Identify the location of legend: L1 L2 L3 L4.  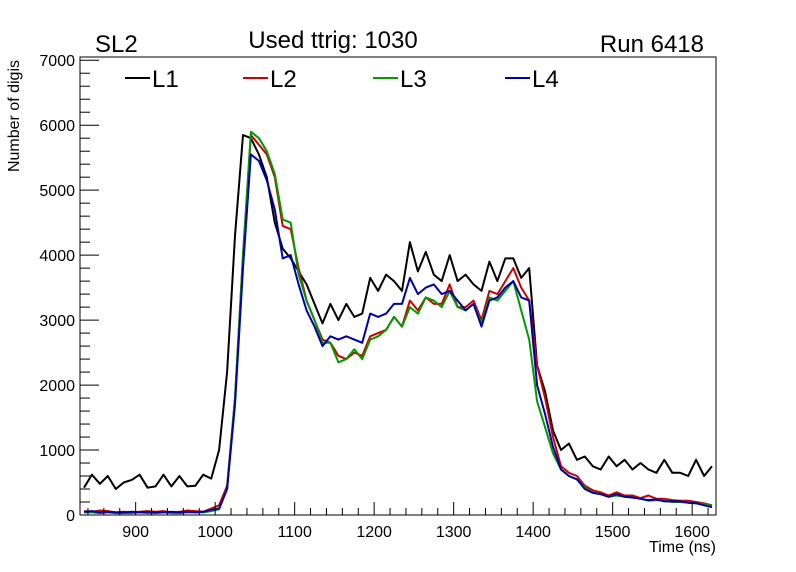
(342, 79).